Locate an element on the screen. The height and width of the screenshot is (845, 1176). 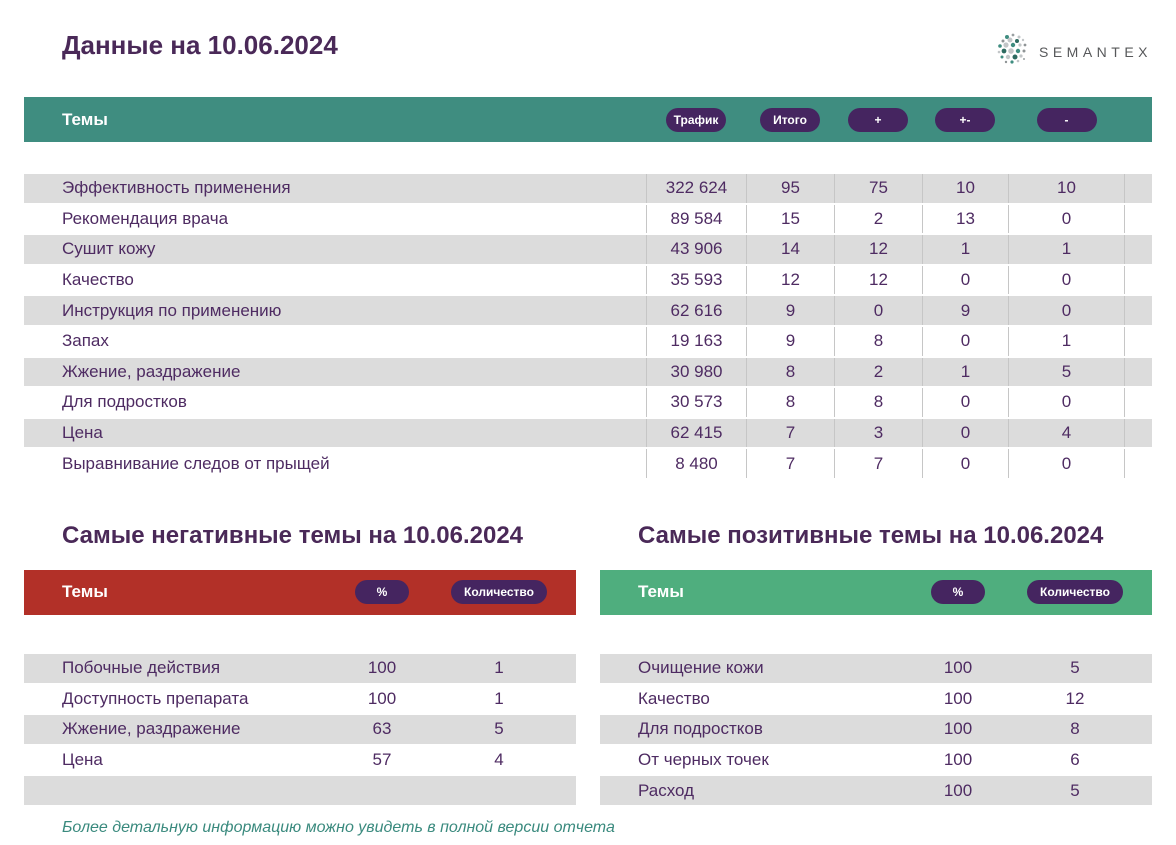
value-cell: 63 is located at coordinates (382, 729).